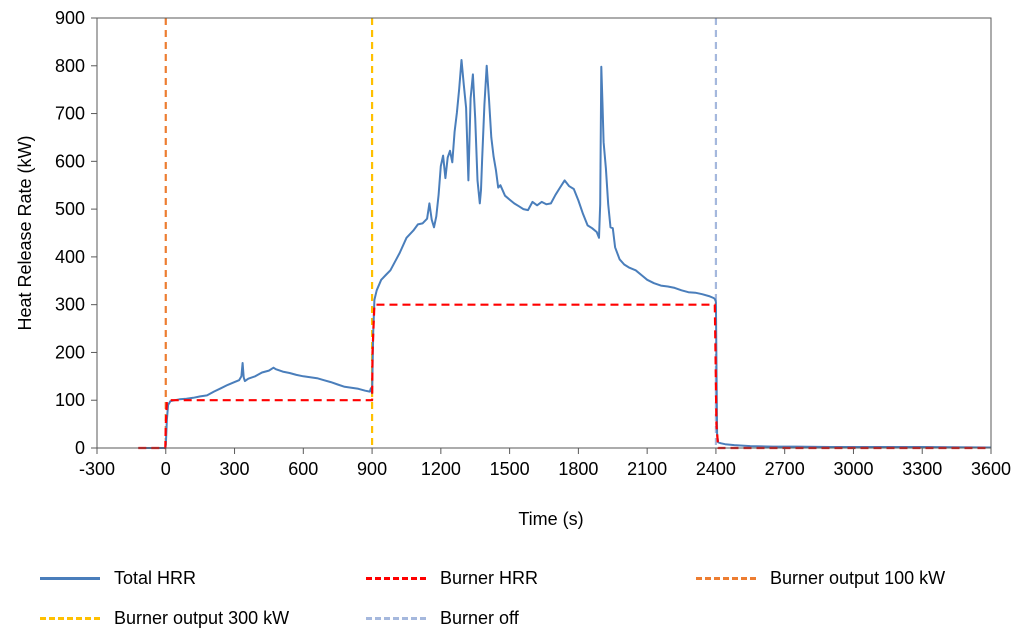 The width and height of the screenshot is (1021, 635). What do you see at coordinates (479, 618) in the screenshot?
I see `legend-label-burner-off: Burner off` at bounding box center [479, 618].